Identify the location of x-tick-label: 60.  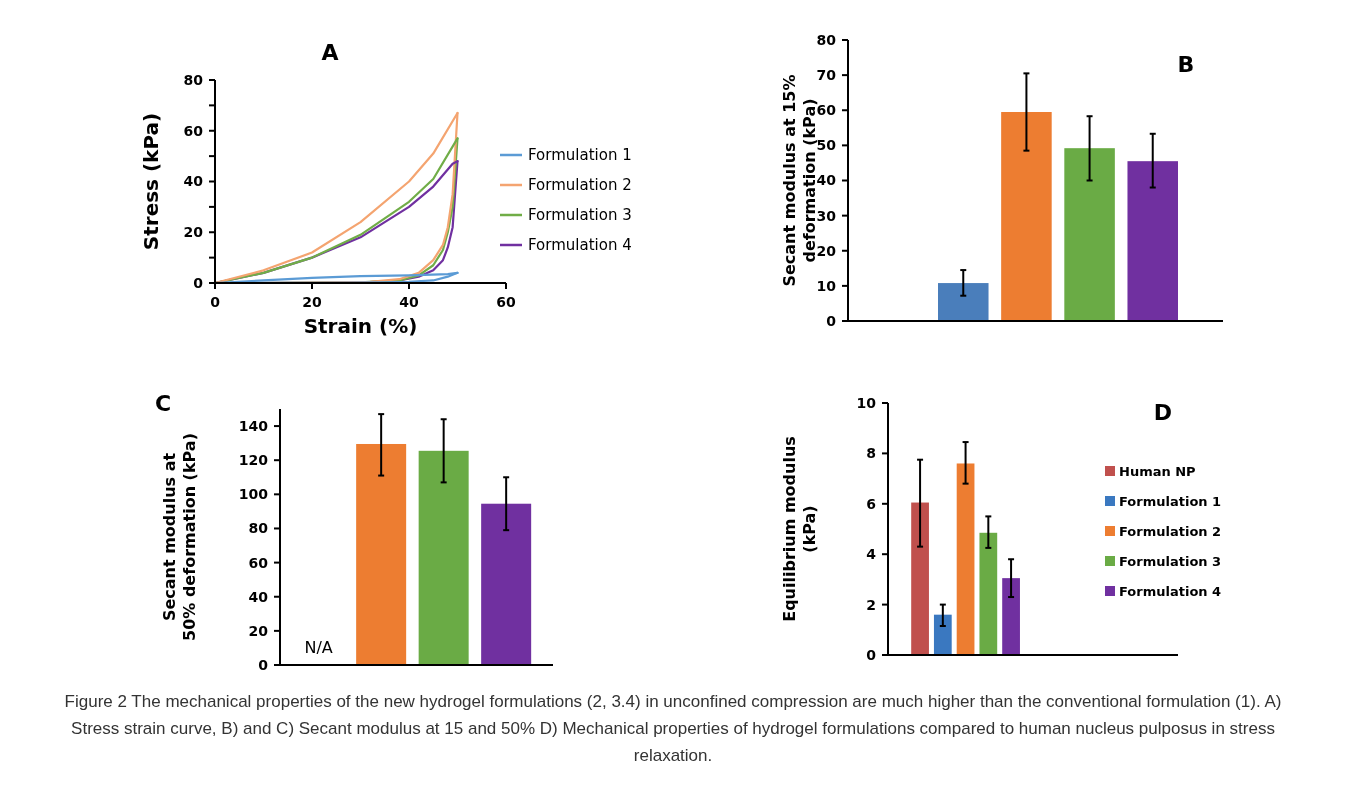
(506, 302).